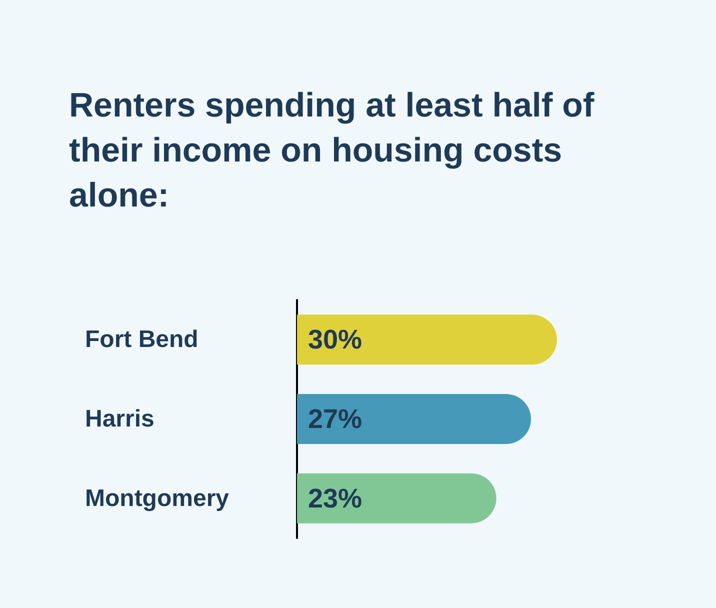 The image size is (716, 608). What do you see at coordinates (141, 340) in the screenshot?
I see `y-tick-label: Fort Bend` at bounding box center [141, 340].